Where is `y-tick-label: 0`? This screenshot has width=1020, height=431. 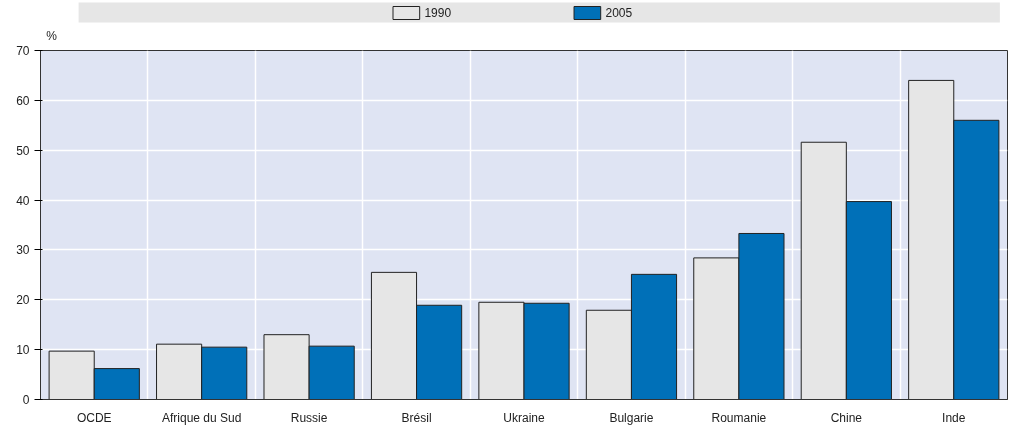
y-tick-label: 0 is located at coordinates (26, 400).